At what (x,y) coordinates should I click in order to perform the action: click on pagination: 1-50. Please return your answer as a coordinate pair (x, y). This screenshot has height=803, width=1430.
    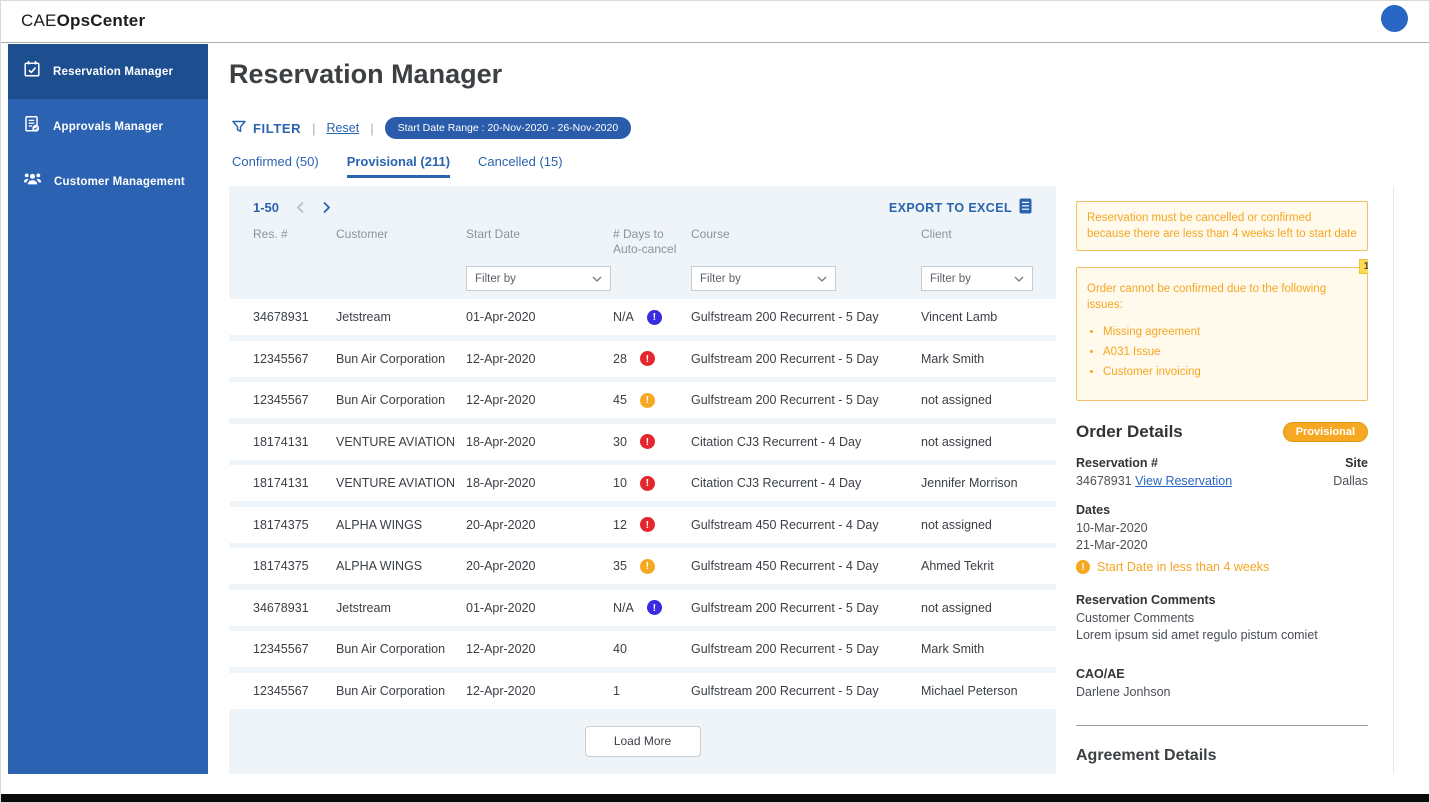
    Looking at the image, I should click on (292, 207).